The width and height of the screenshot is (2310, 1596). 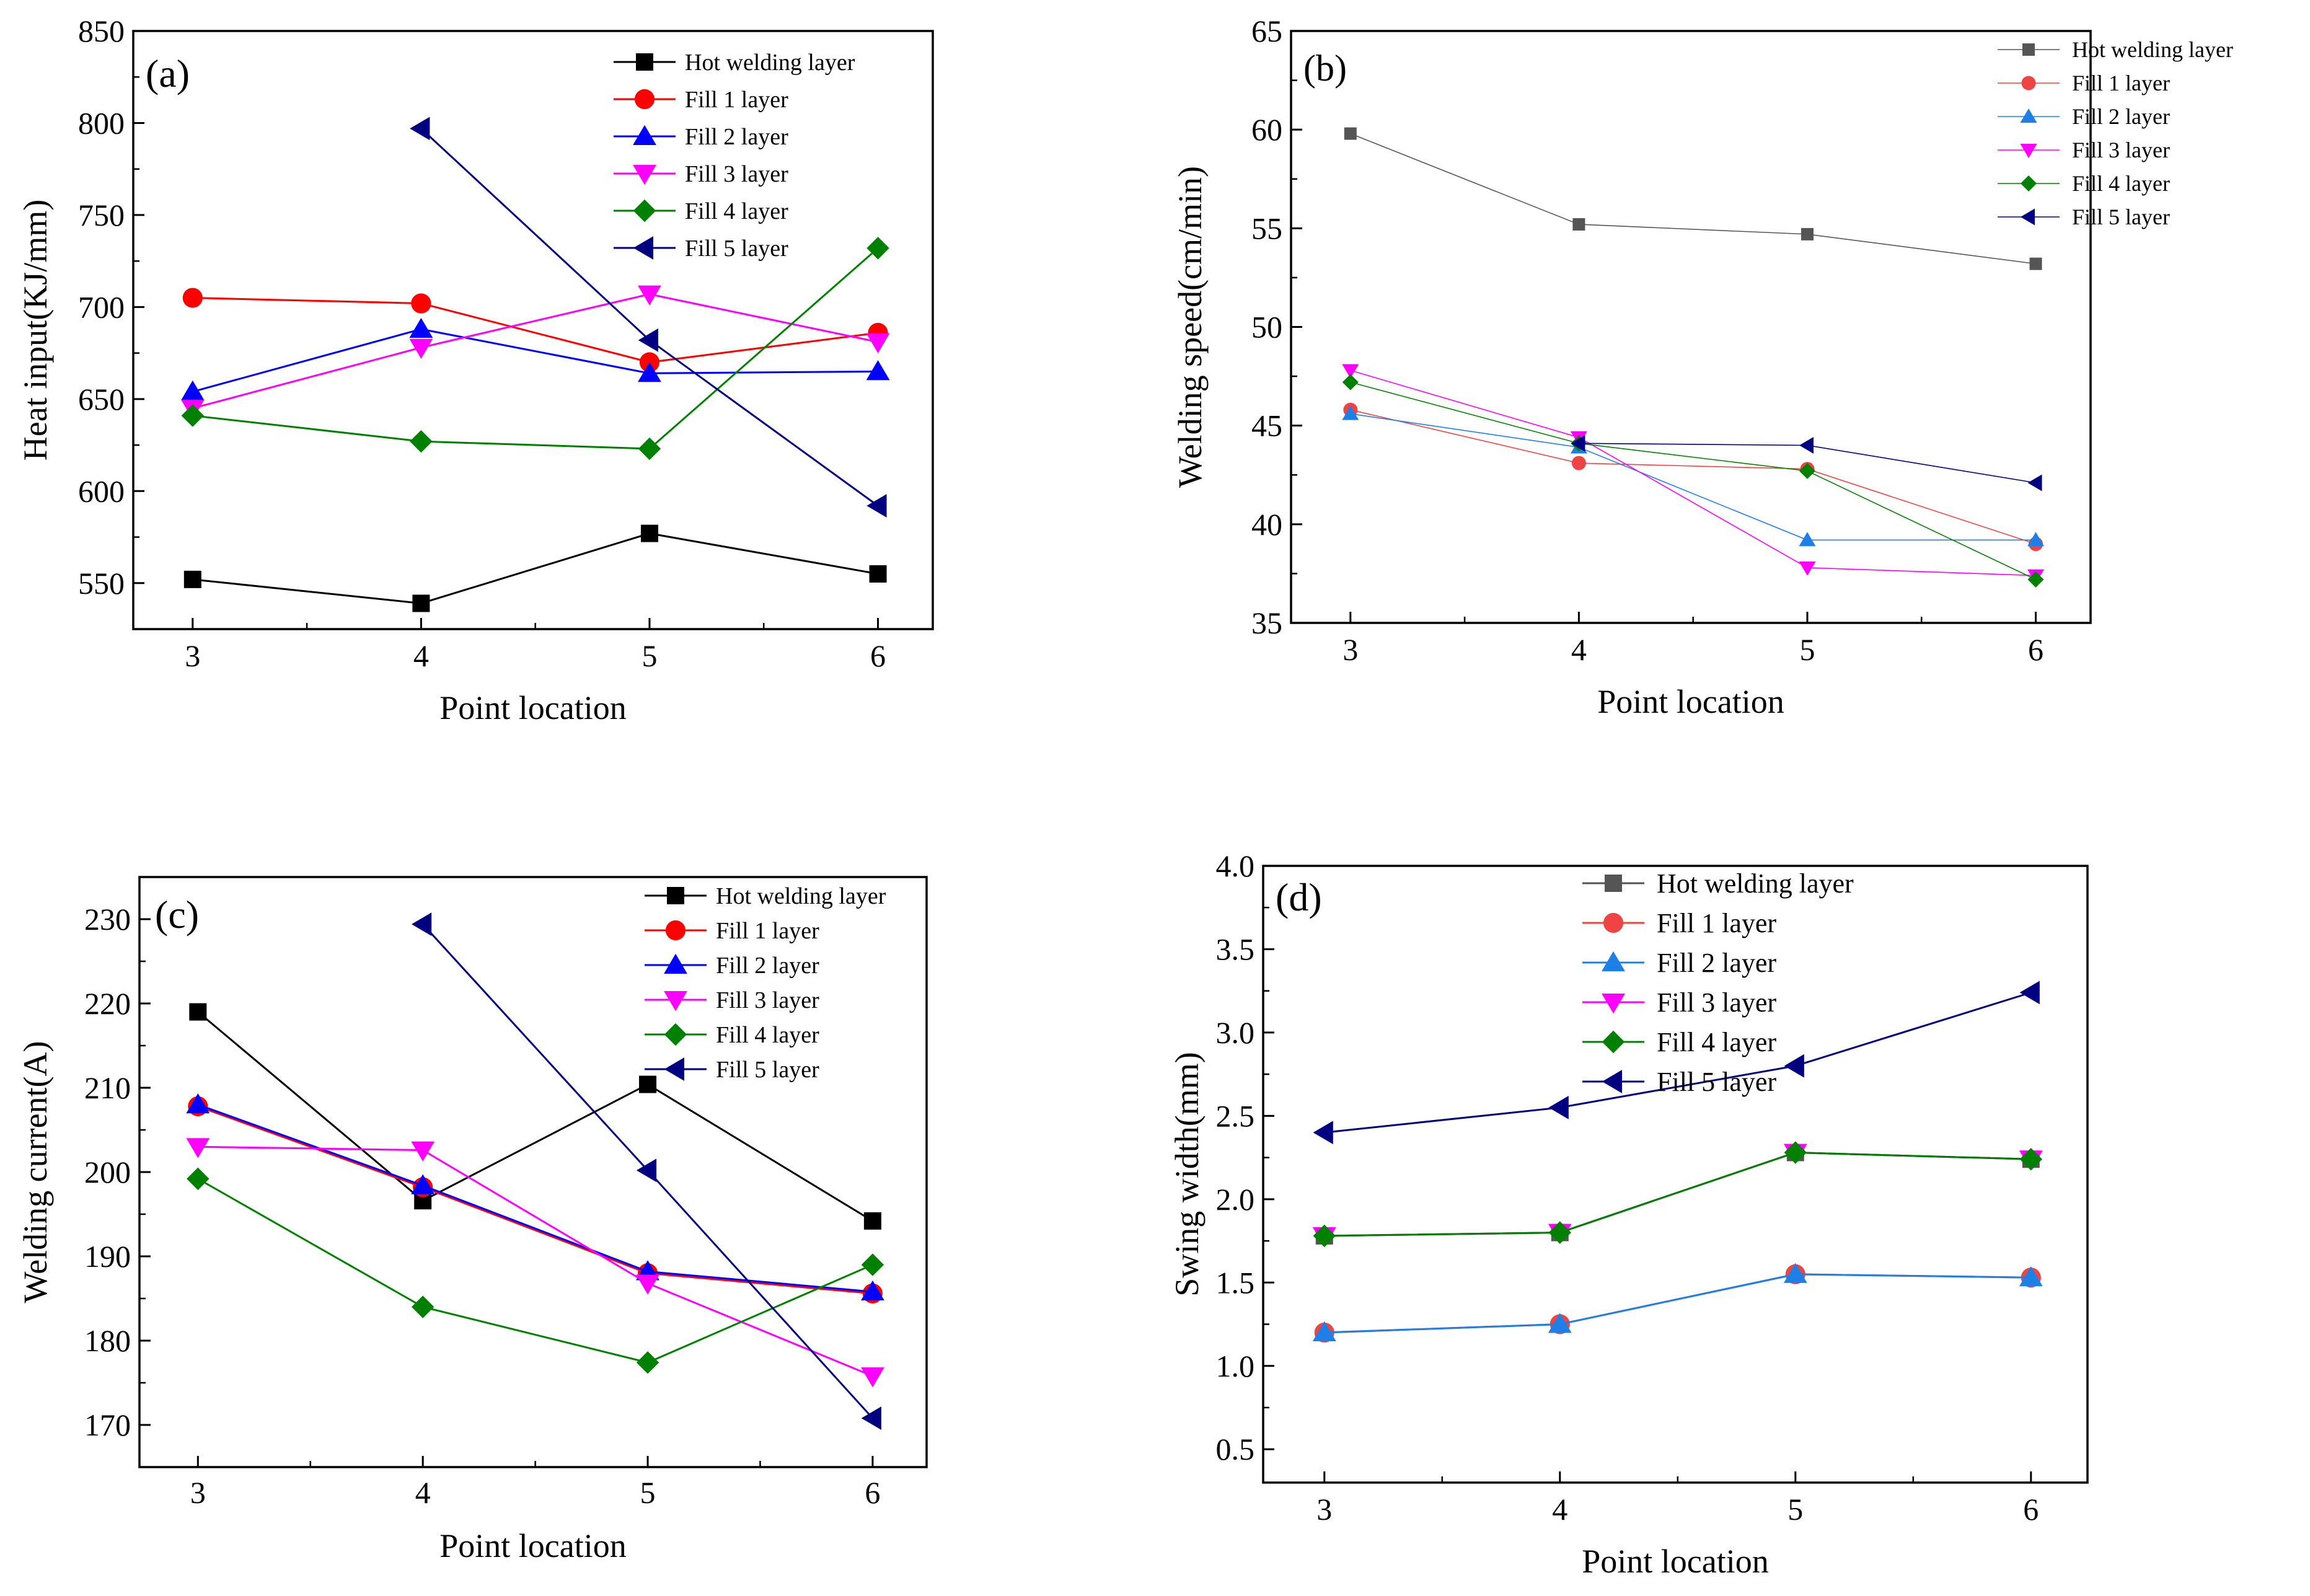 What do you see at coordinates (1717, 963) in the screenshot?
I see `legend-label: Fill 2 layer` at bounding box center [1717, 963].